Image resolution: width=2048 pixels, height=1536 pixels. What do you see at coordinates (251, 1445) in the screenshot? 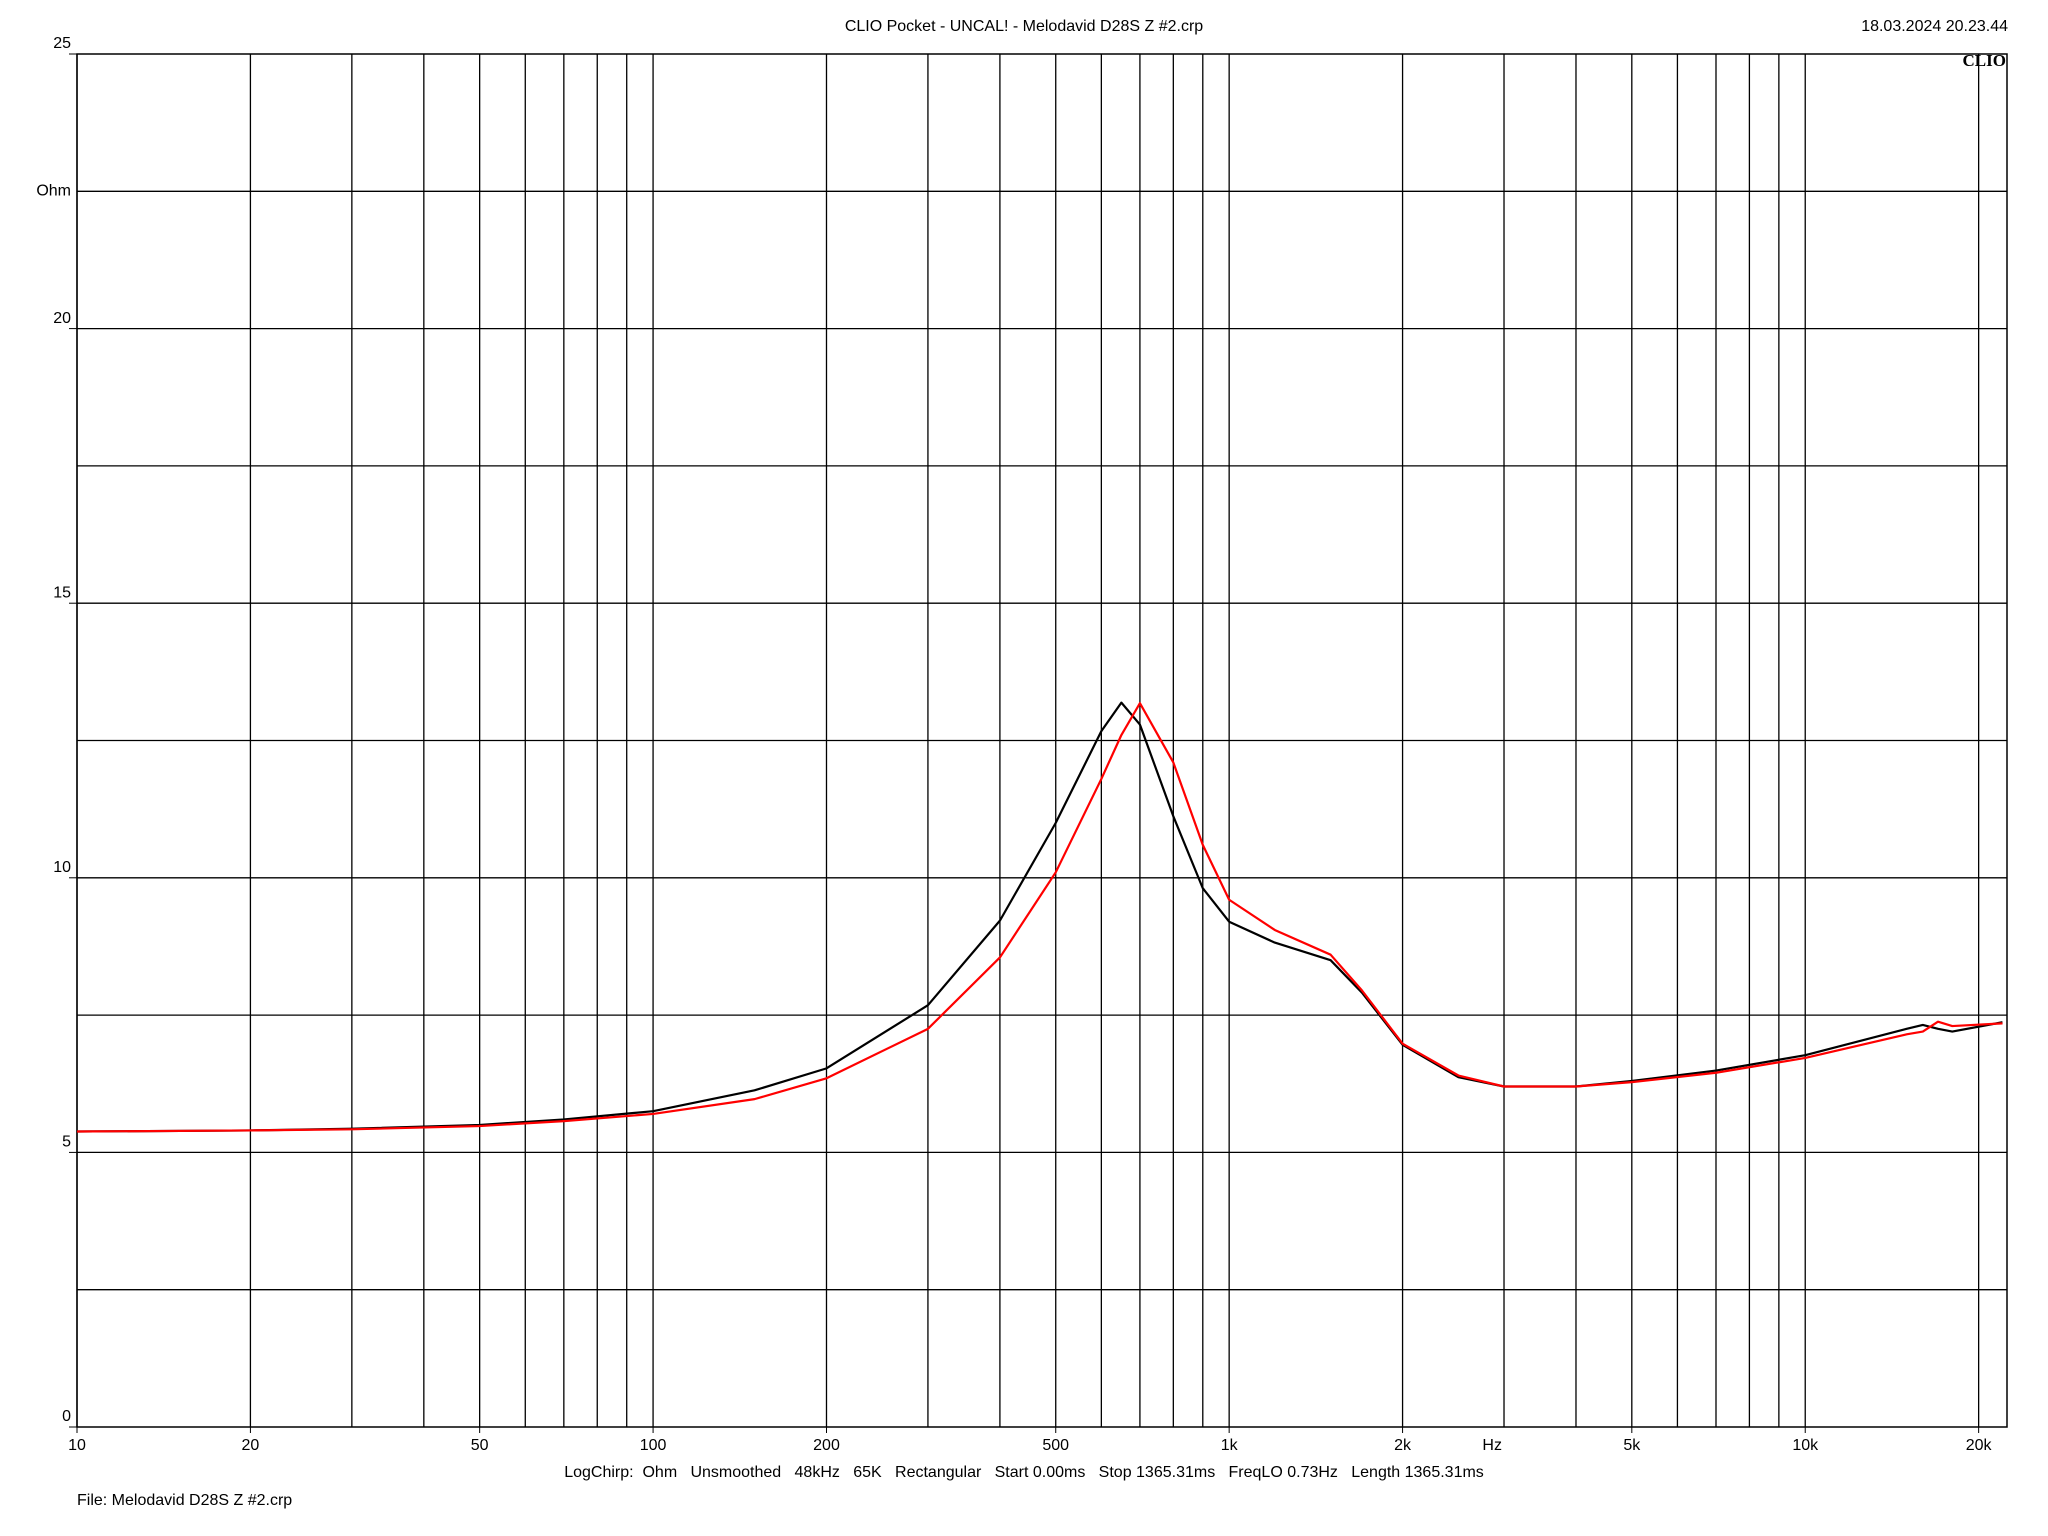
I see `x-tick-label: 20` at bounding box center [251, 1445].